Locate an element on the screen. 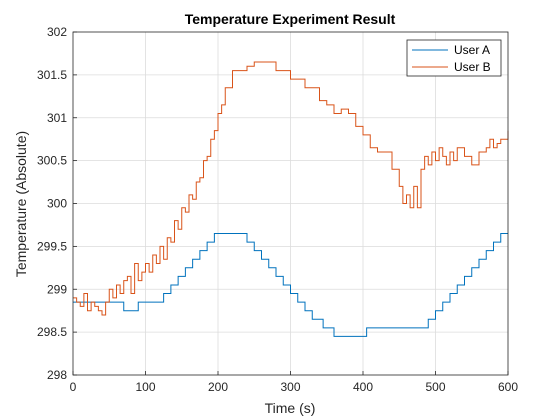 Image resolution: width=560 pixels, height=420 pixels. legend-label-user-a: User A is located at coordinates (472, 50).